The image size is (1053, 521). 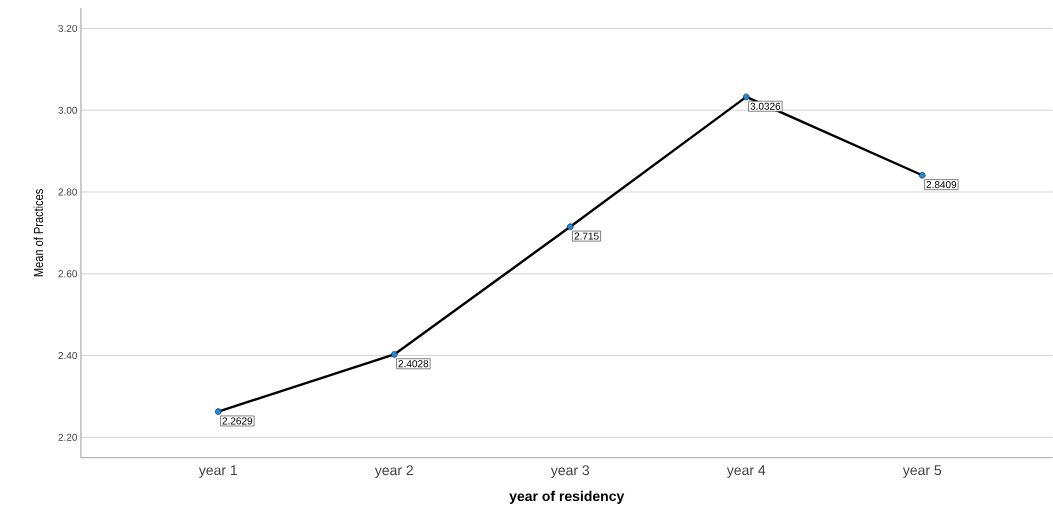 I want to click on data-label: 2.2629, so click(x=237, y=421).